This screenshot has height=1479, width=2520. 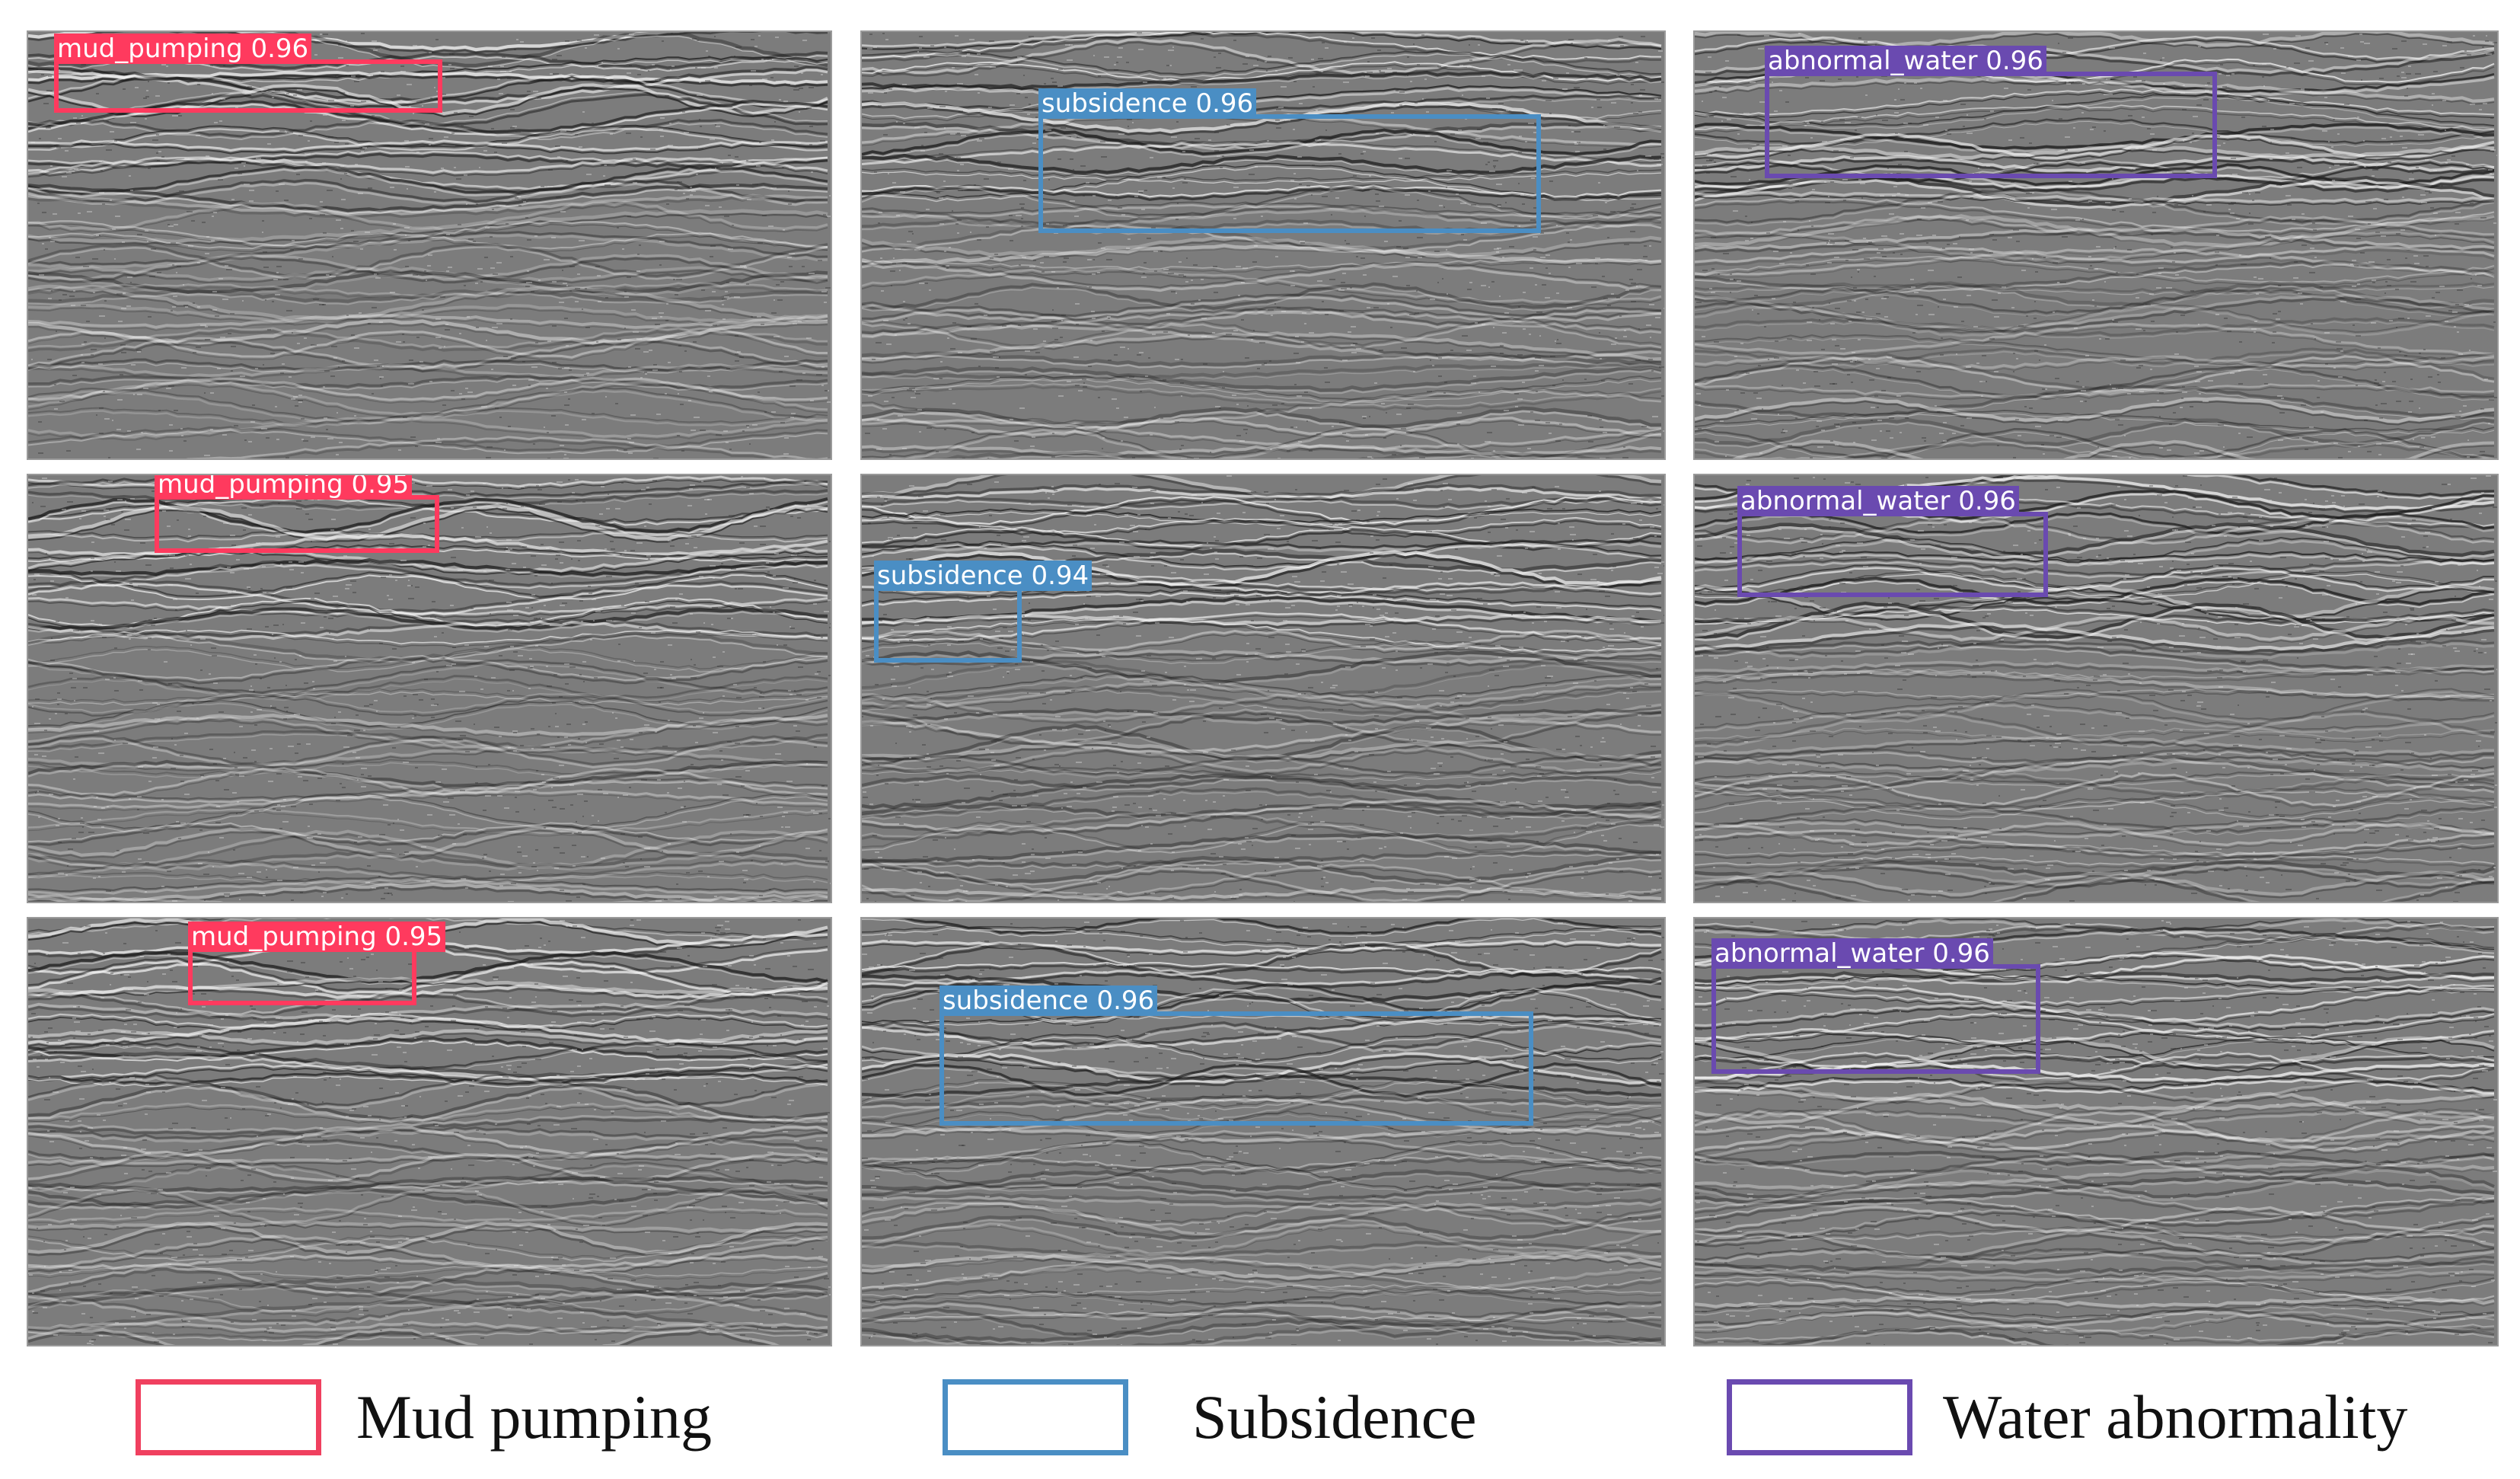 I want to click on gpr-panel-4: mud_pumping 0.95, so click(x=430, y=688).